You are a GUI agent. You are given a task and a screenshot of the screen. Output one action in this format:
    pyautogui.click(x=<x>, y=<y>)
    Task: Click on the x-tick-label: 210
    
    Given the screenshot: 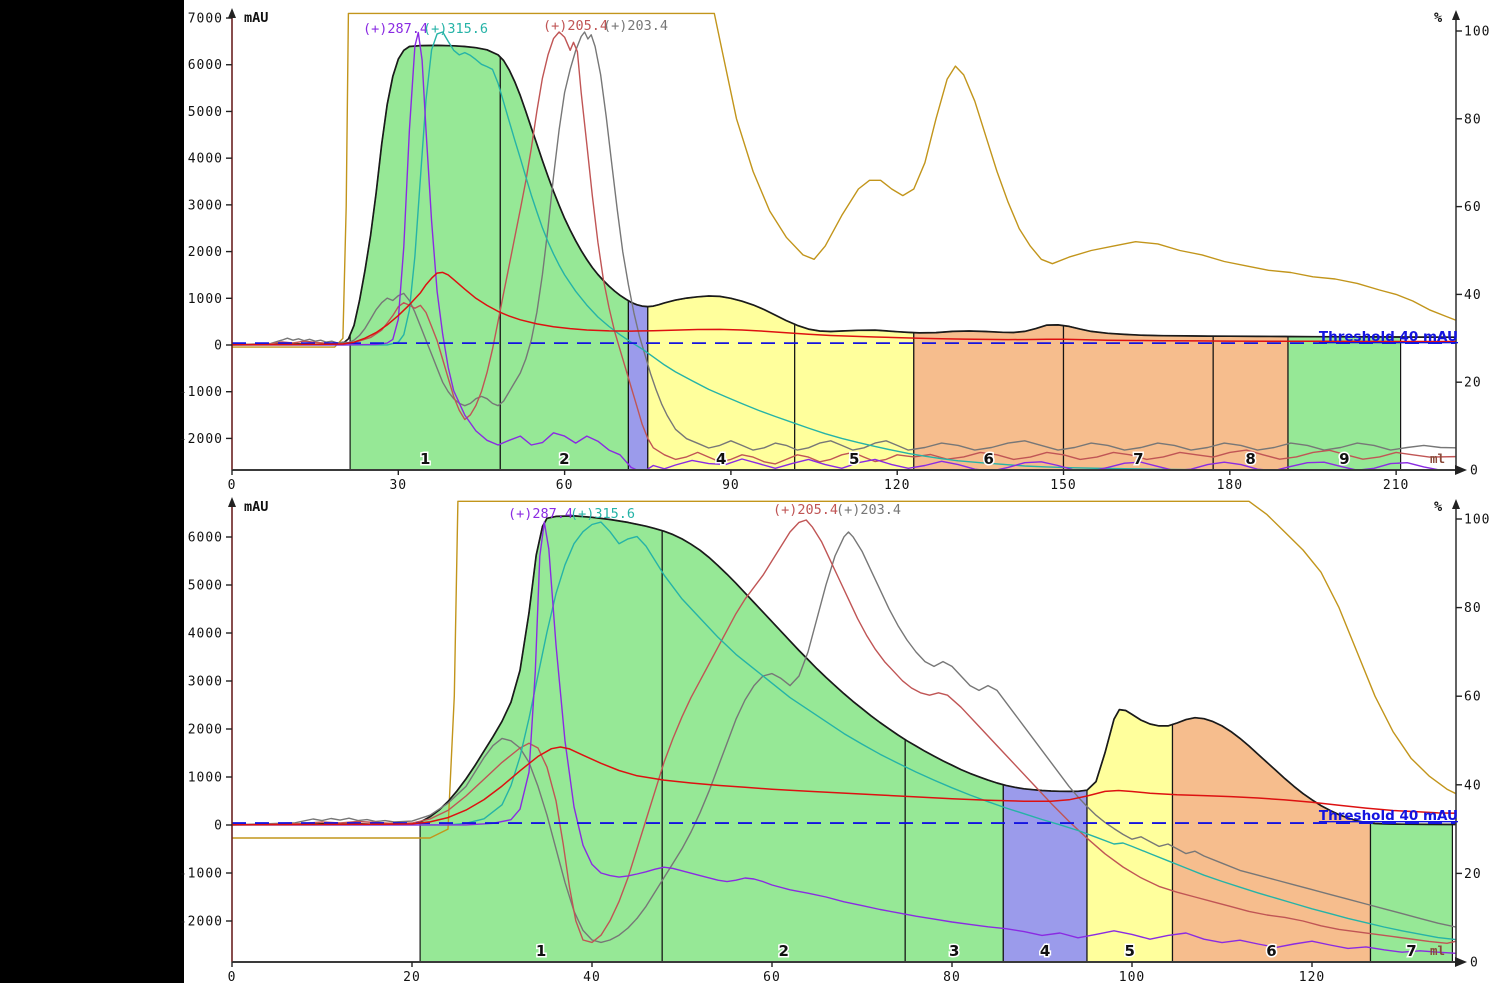 What is the action you would take?
    pyautogui.click(x=1396, y=485)
    